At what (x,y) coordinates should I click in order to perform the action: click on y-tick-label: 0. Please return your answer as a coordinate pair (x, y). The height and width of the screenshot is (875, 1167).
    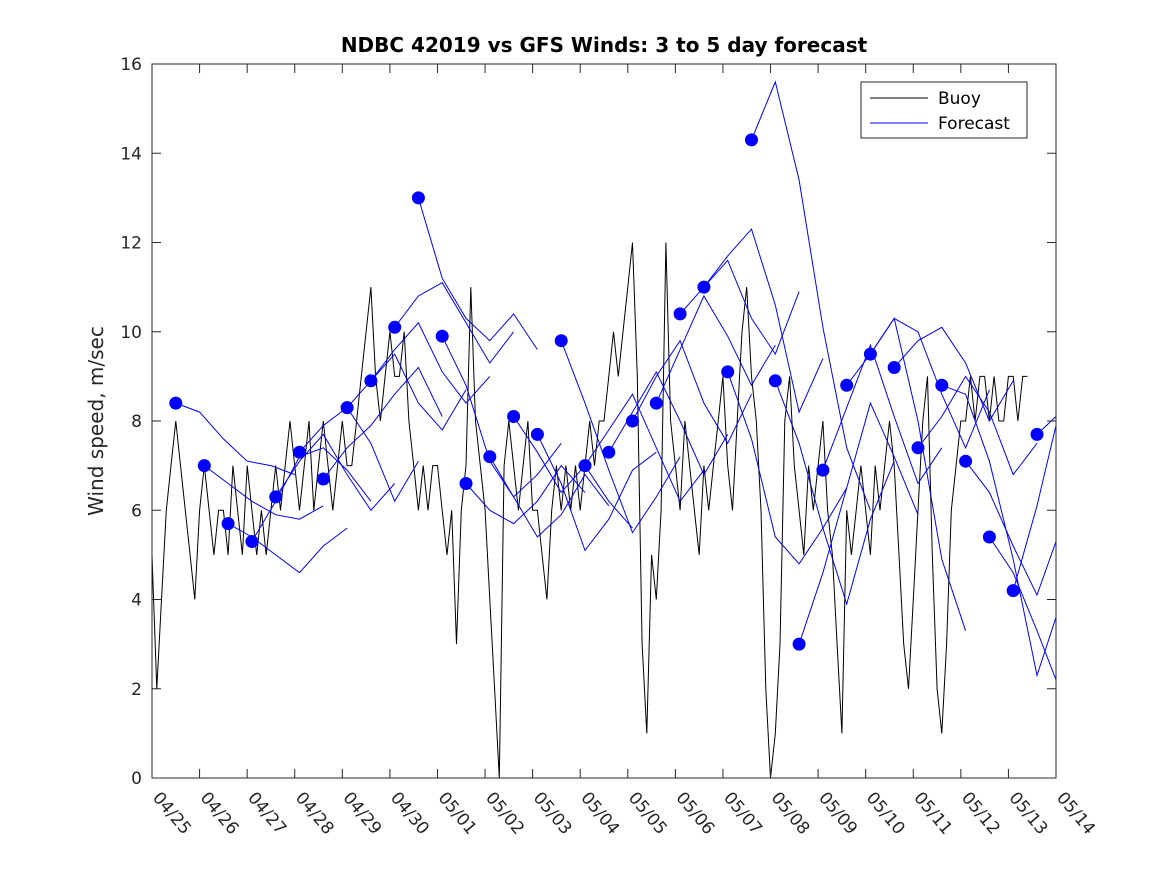
    Looking at the image, I should click on (136, 779).